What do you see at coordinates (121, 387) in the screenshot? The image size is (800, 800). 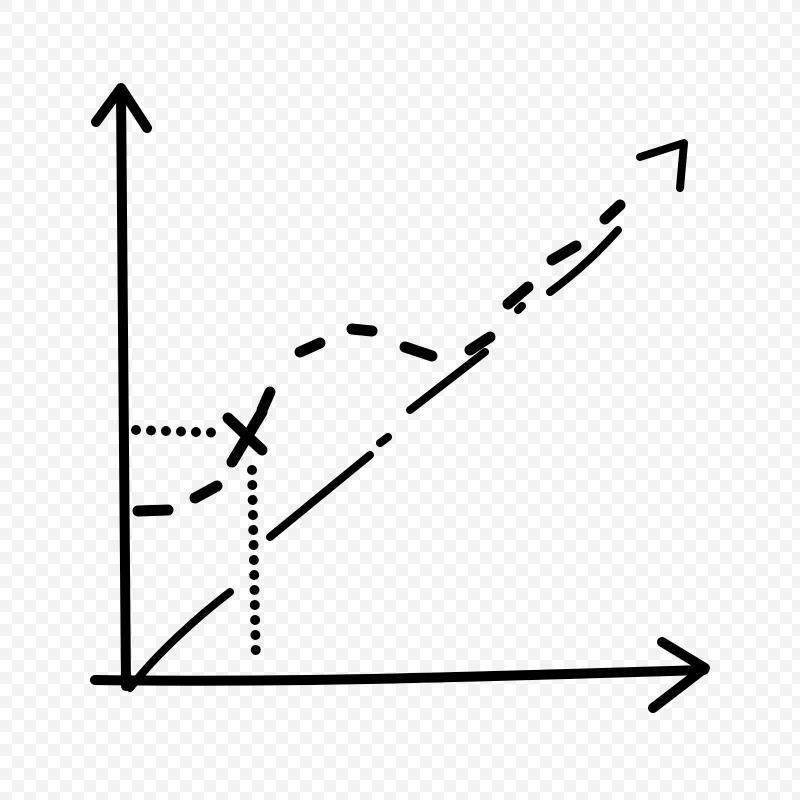 I see `y-axis` at bounding box center [121, 387].